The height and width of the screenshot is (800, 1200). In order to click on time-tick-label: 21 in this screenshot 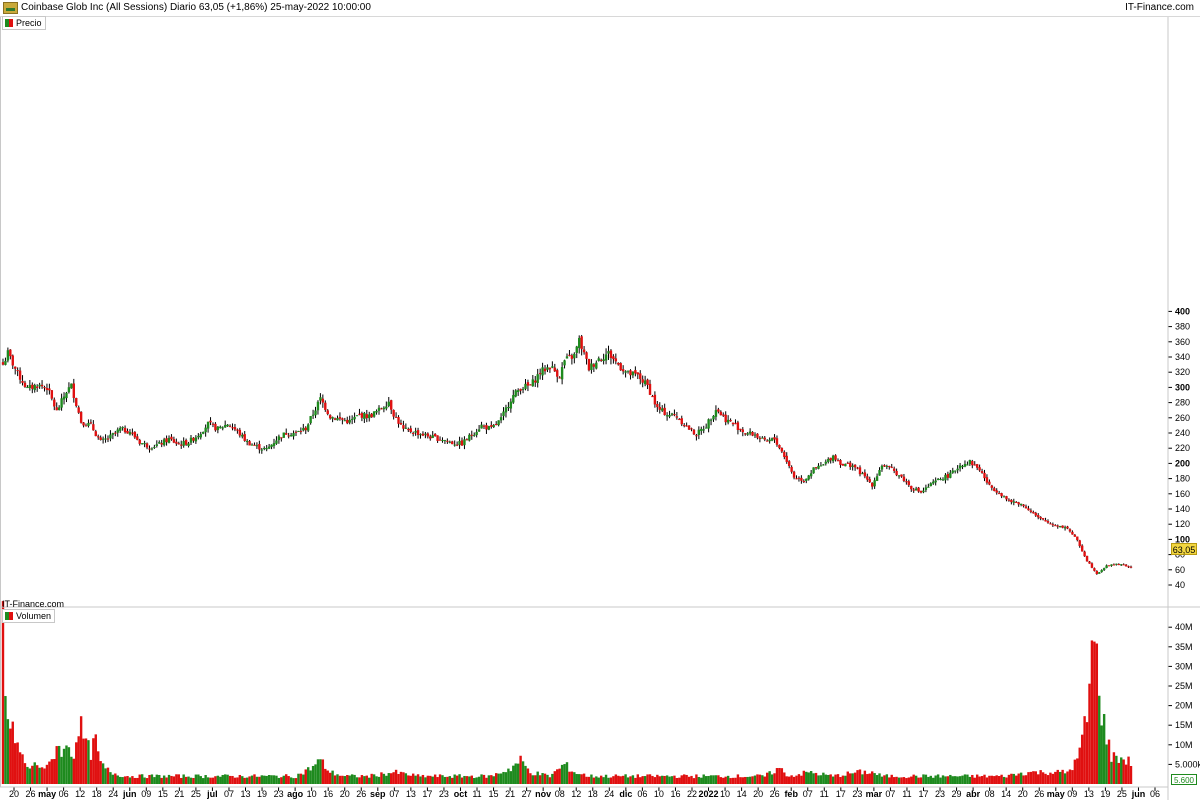, I will do `click(510, 794)`.